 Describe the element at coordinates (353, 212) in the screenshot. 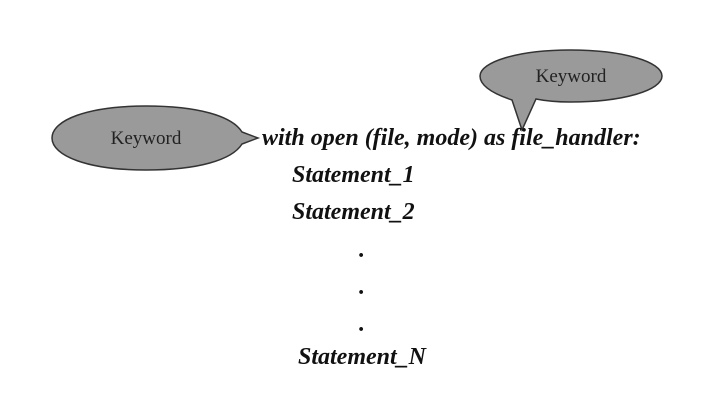

I see `code-statement-2: Statement_2` at that location.